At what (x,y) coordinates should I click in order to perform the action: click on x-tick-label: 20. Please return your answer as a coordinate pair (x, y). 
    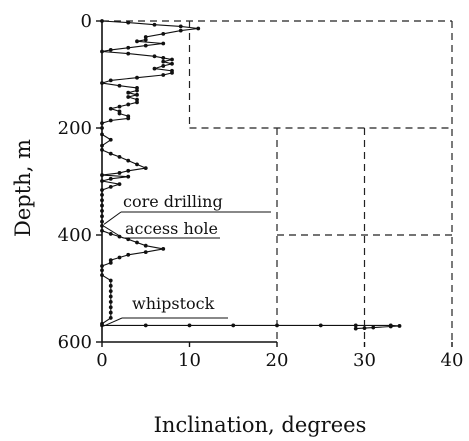
    Looking at the image, I should click on (277, 360).